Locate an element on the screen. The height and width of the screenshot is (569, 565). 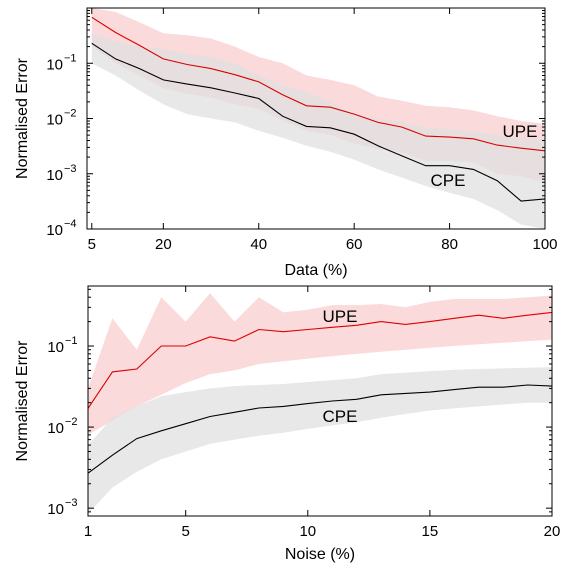
x-axis-title: Noise (%) is located at coordinates (320, 554).